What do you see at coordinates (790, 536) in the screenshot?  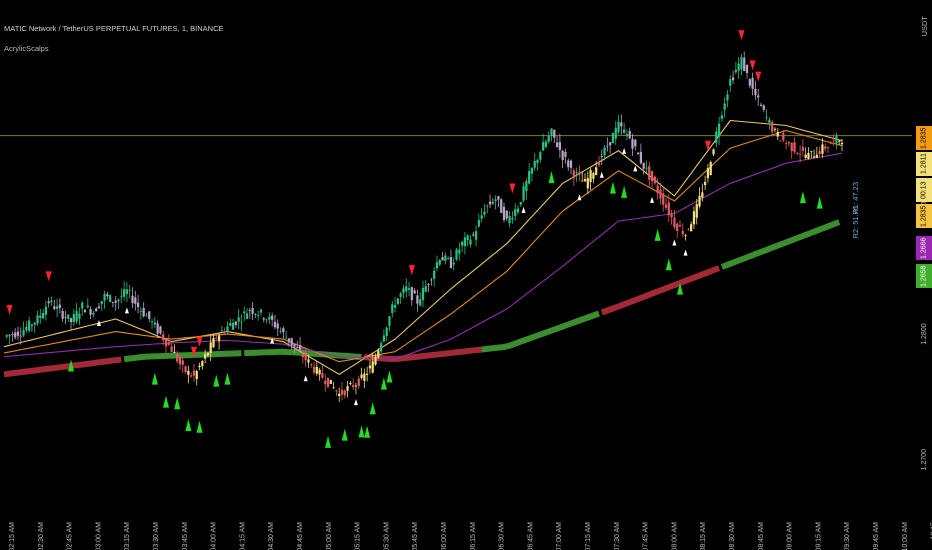 I see `time-tick-label: 09:00 AM` at bounding box center [790, 536].